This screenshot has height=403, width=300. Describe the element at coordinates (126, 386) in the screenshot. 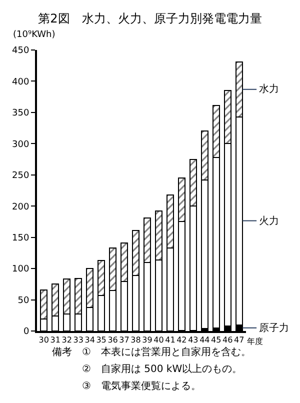

I see `text: ③ 電気事業便覧による。` at that location.